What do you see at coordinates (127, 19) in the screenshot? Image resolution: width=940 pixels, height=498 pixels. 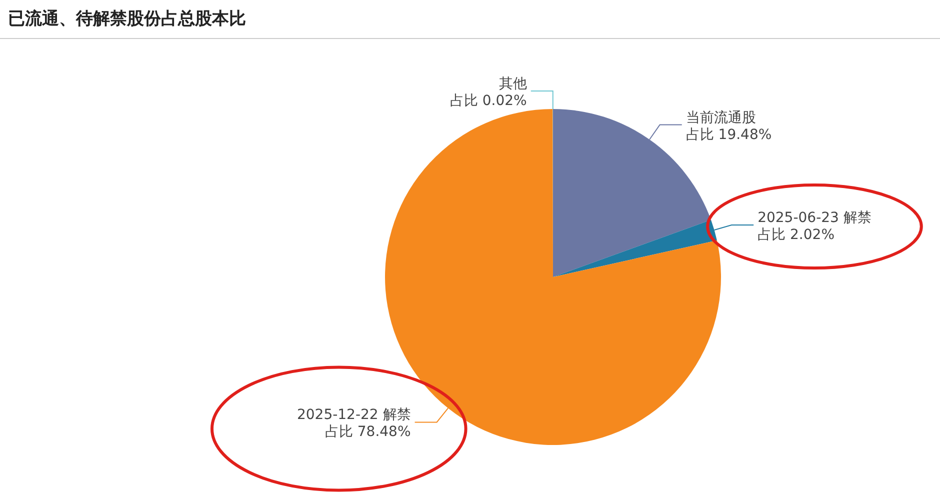 I see `text: 已流通、待解禁股份占总股本比` at bounding box center [127, 19].